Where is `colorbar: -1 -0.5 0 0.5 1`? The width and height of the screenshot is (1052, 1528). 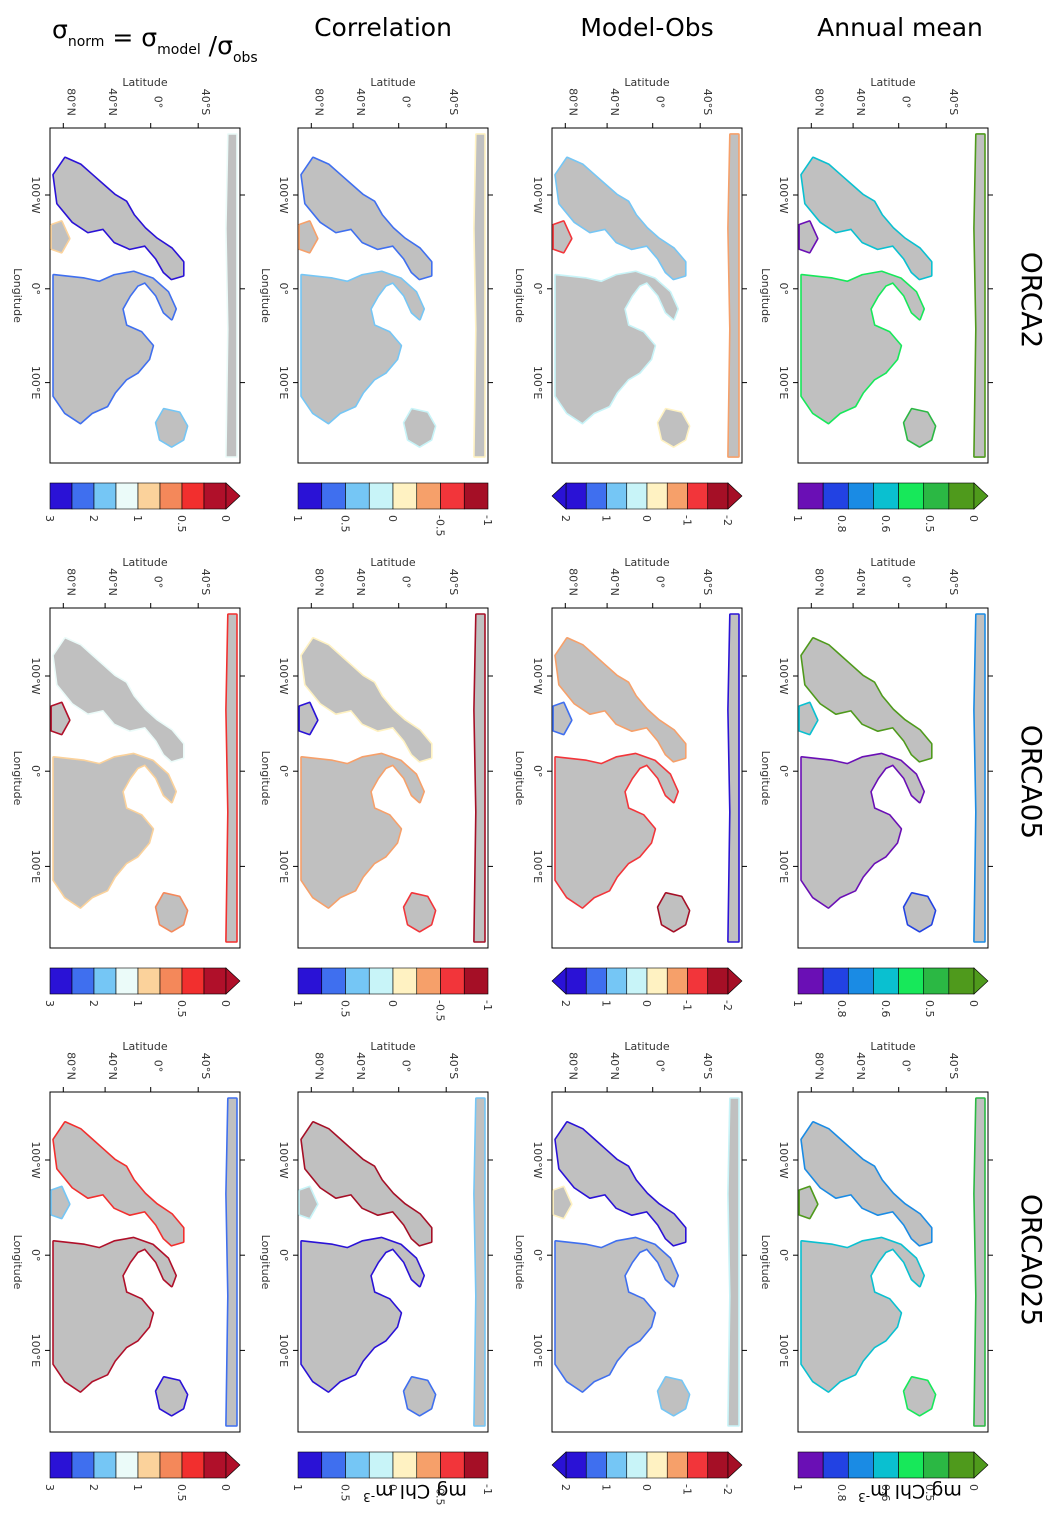 colorbar: -1 -0.5 0 0.5 1 is located at coordinates (392, 1478).